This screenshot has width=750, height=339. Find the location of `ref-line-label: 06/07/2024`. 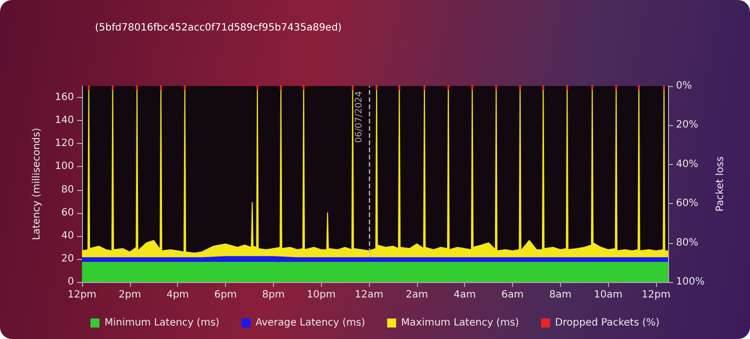

ref-line-label: 06/07/2024 is located at coordinates (359, 116).